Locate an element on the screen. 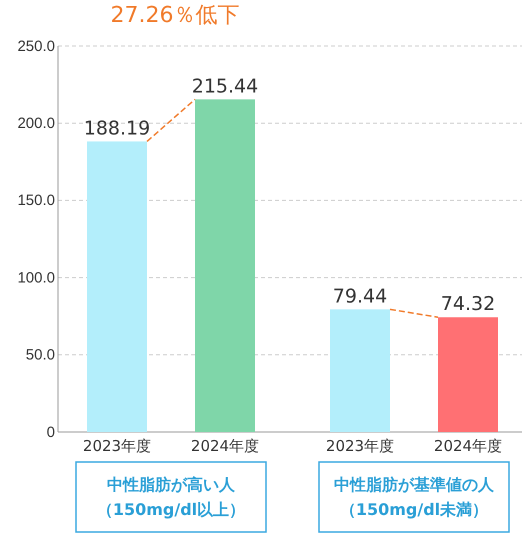 This screenshot has width=525, height=554. y-tick-label: 200.0 is located at coordinates (36, 123).